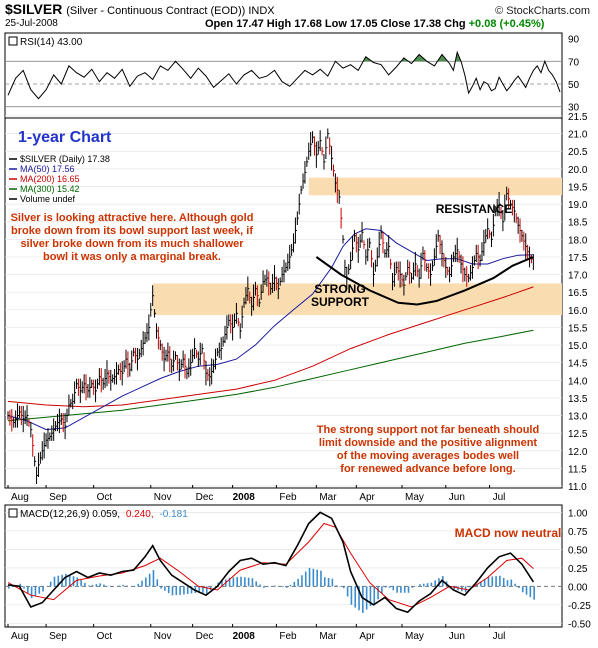 Image resolution: width=598 pixels, height=648 pixels. What do you see at coordinates (427, 469) in the screenshot?
I see `annotation-line: for renewed advance before long.` at bounding box center [427, 469].